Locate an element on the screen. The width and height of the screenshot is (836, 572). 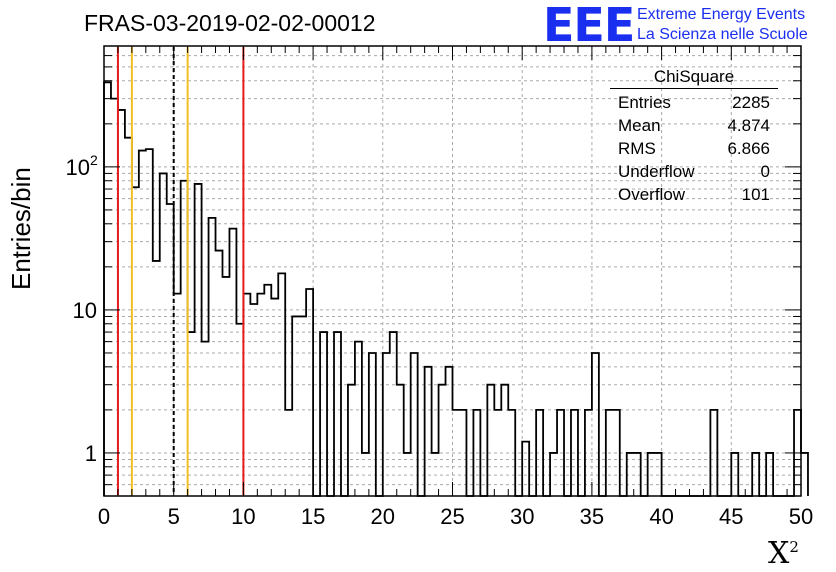
stats-value: 101 is located at coordinates (755, 194).